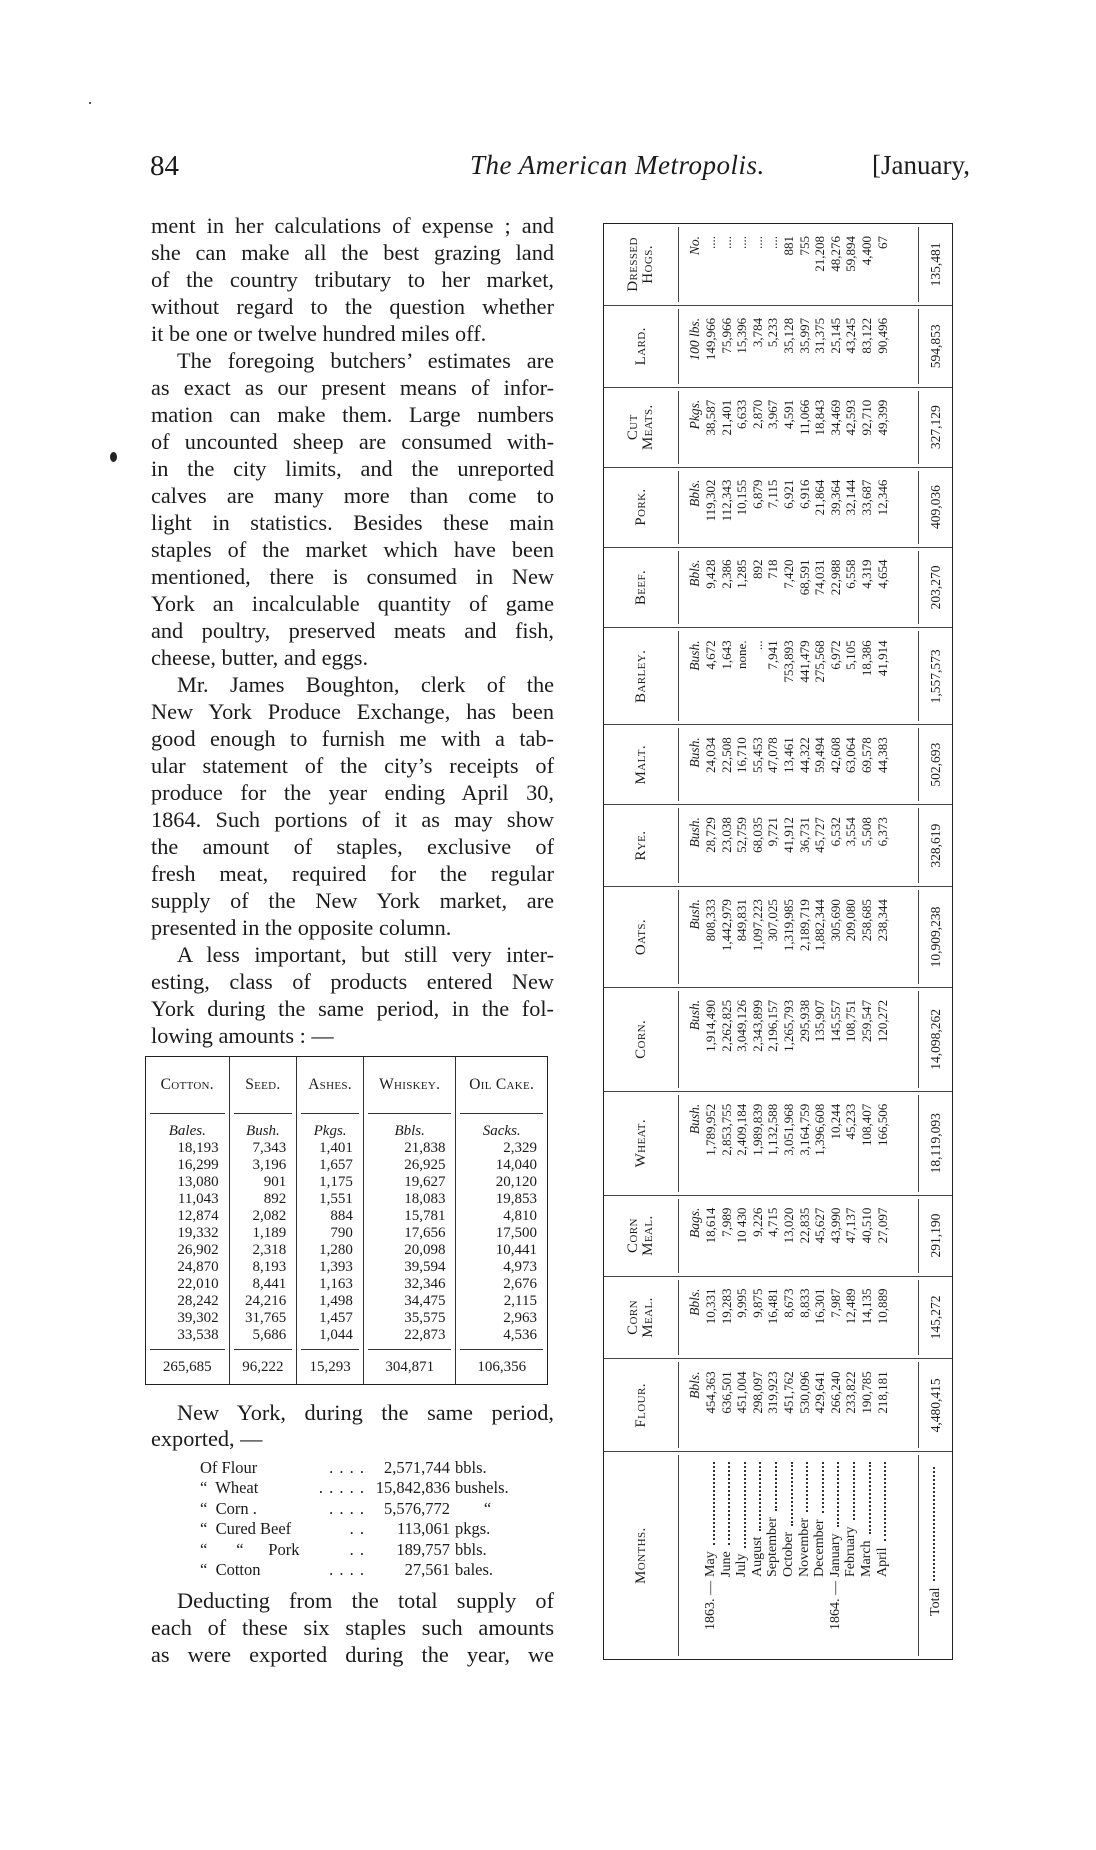  What do you see at coordinates (882, 1555) in the screenshot?
I see `month-row: April` at bounding box center [882, 1555].